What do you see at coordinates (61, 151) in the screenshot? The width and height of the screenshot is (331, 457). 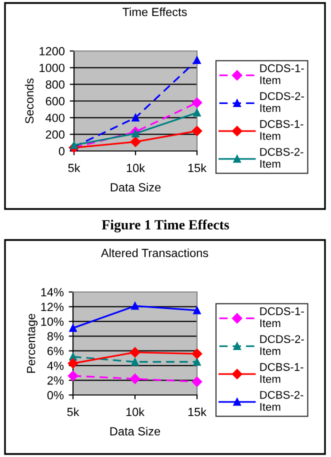 I see `y-tick-label: 0` at bounding box center [61, 151].